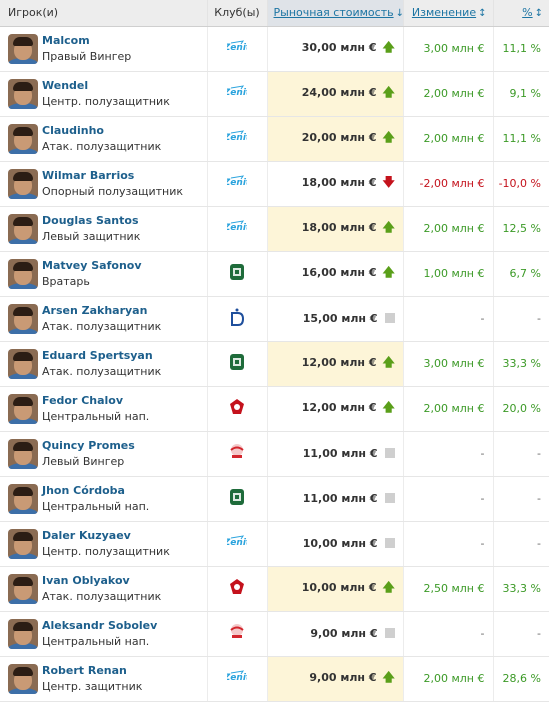 Image resolution: width=549 pixels, height=702 pixels. I want to click on player-name-link: Claudinho, so click(73, 130).